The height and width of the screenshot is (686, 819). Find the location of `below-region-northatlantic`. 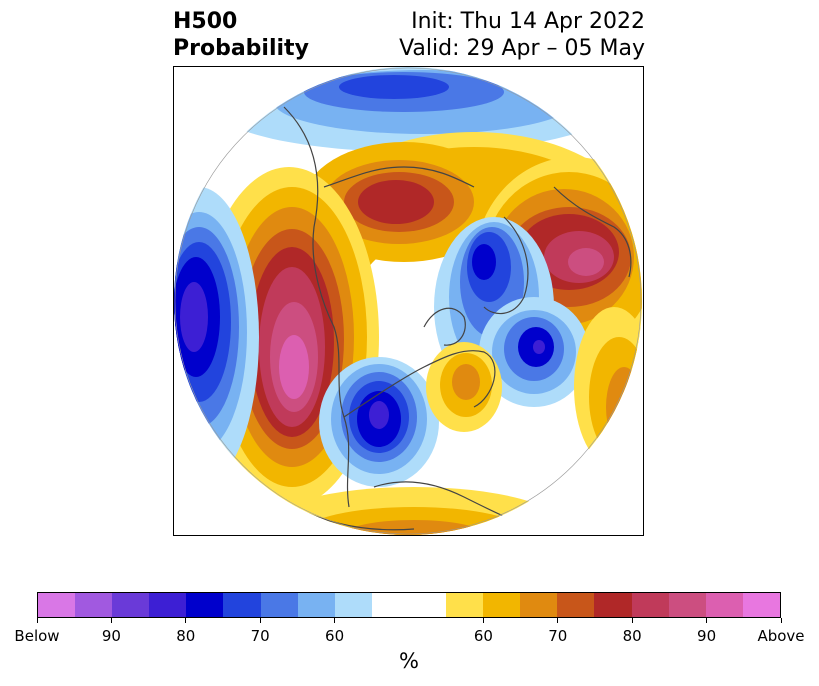

below-region-northatlantic is located at coordinates (534, 352).